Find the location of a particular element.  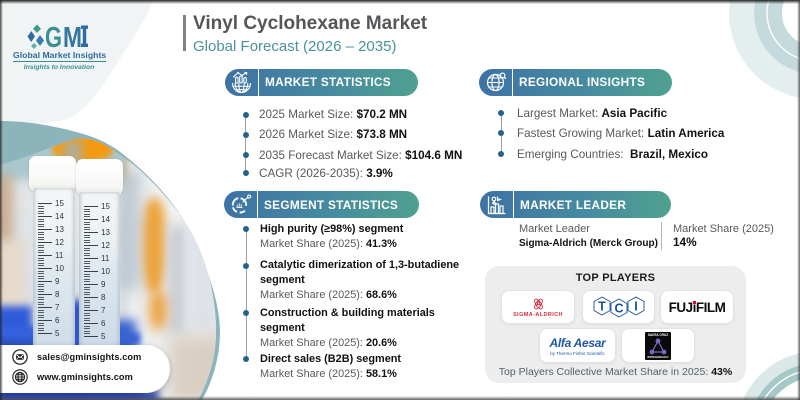

svg-text: C is located at coordinates (618, 308).